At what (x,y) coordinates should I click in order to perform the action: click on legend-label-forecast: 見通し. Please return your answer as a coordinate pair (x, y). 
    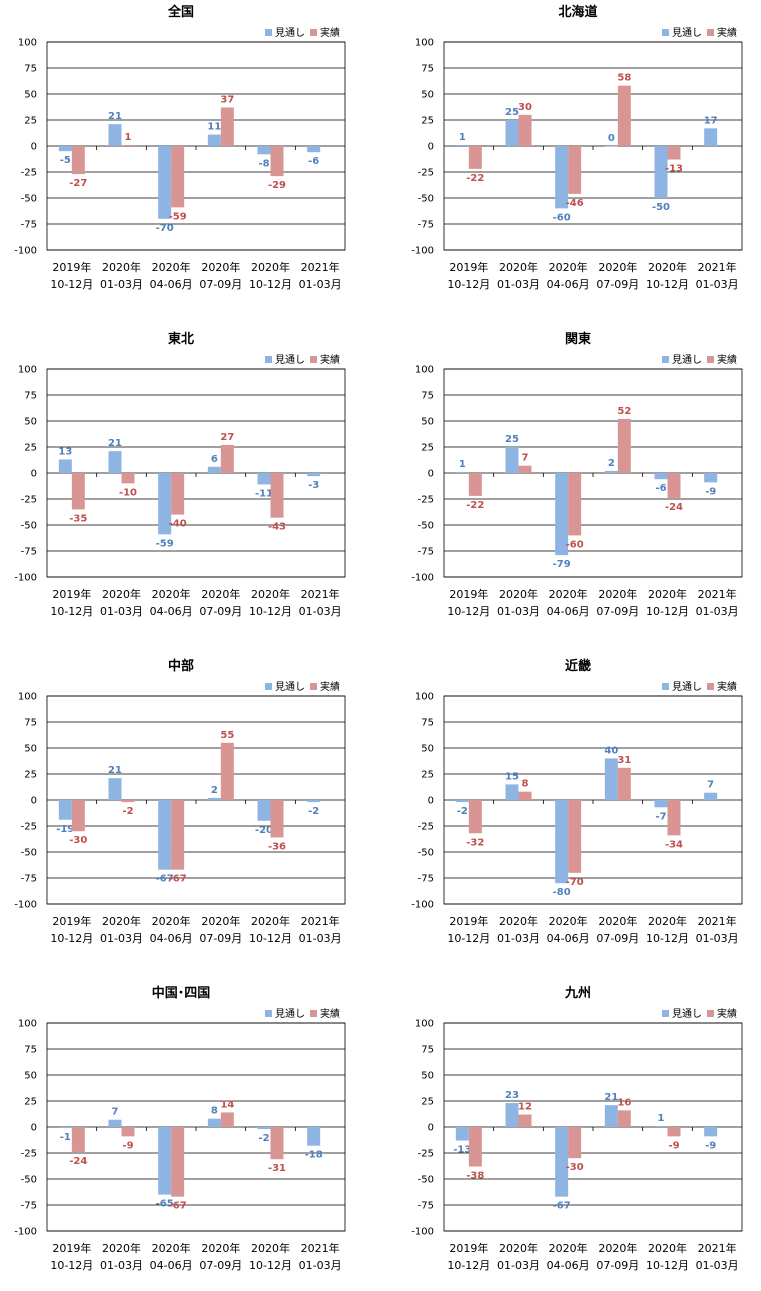
    Looking at the image, I should click on (290, 360).